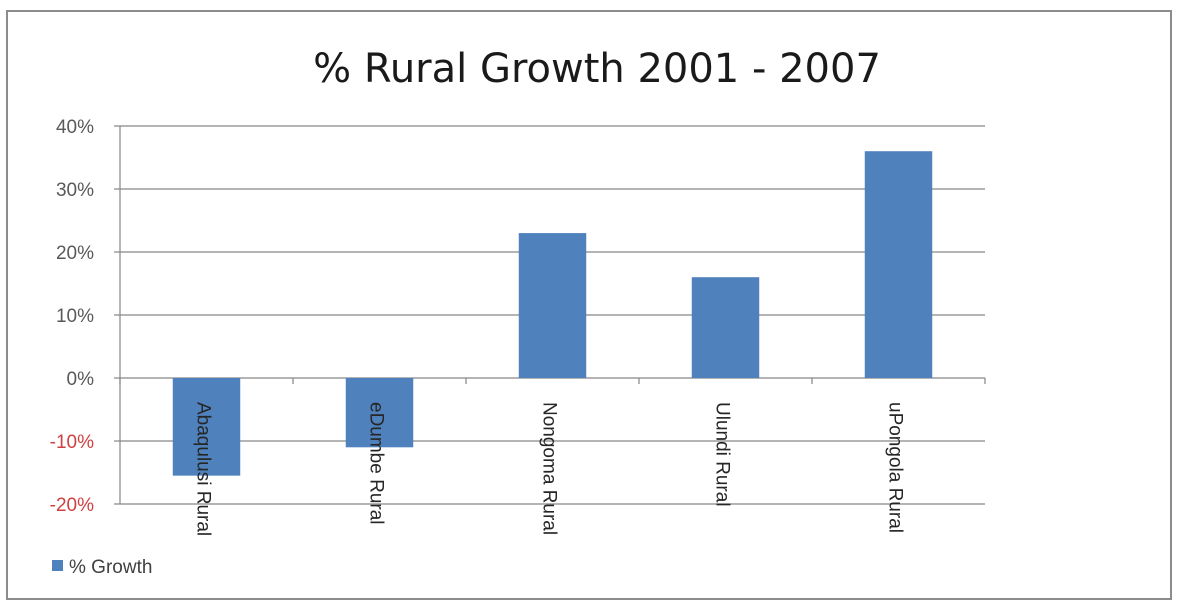 The width and height of the screenshot is (1180, 600). I want to click on y-tick-label: 10%, so click(75, 316).